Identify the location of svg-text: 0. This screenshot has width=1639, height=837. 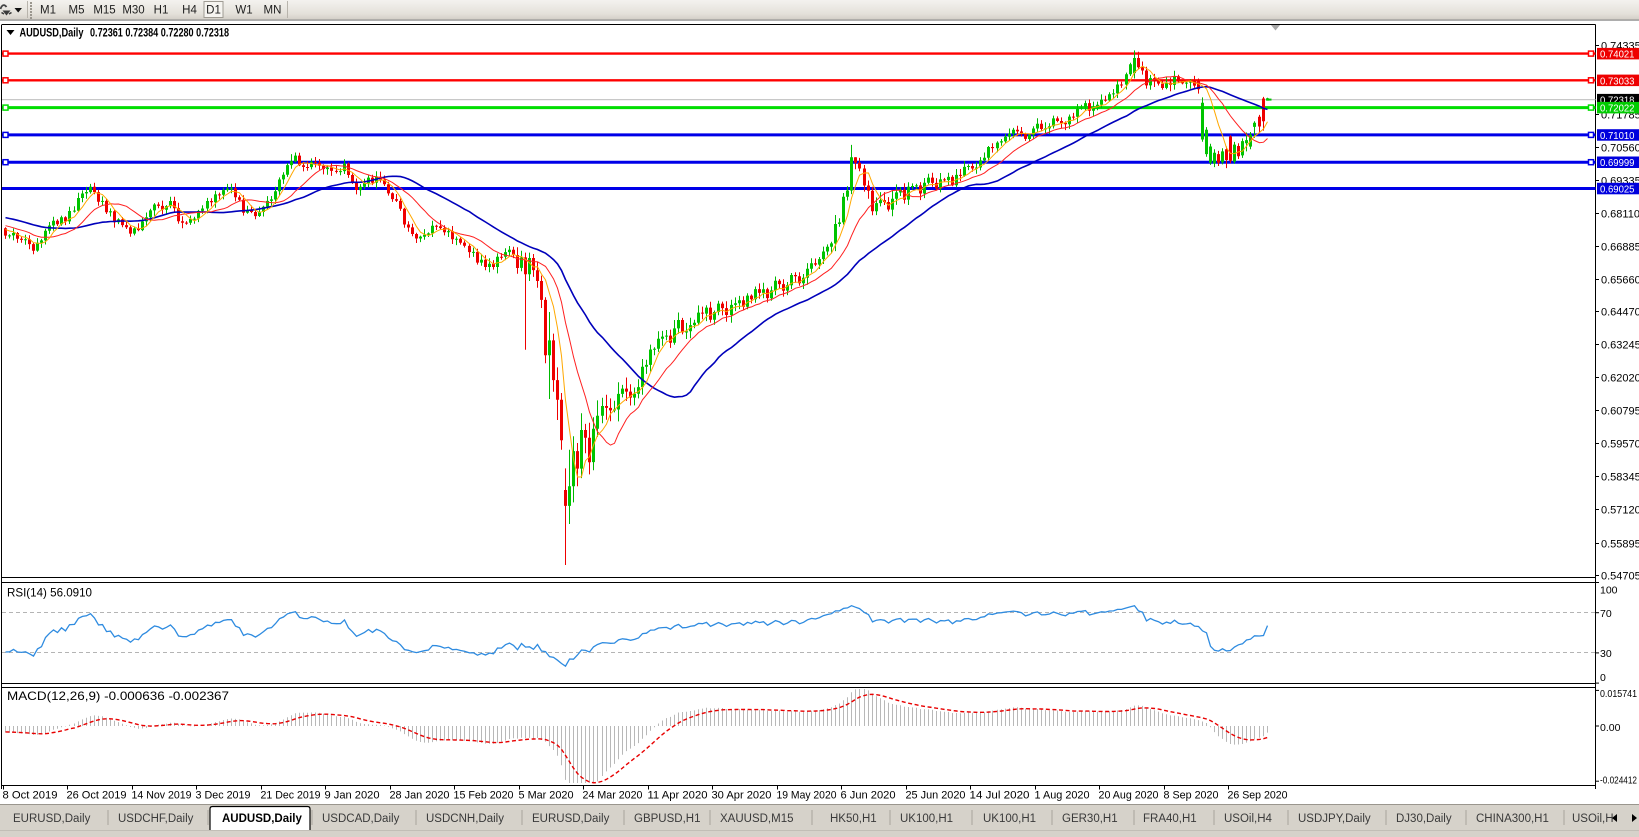
(1603, 678).